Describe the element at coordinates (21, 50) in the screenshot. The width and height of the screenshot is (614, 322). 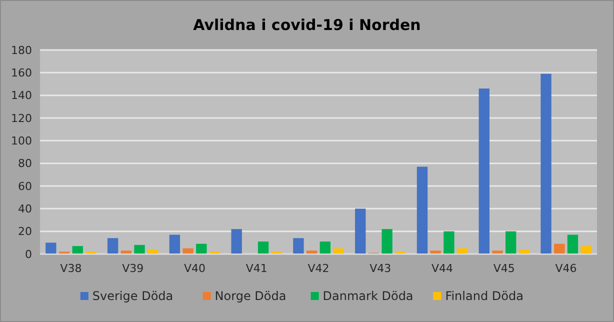
I see `y-tick-label: 180` at that location.